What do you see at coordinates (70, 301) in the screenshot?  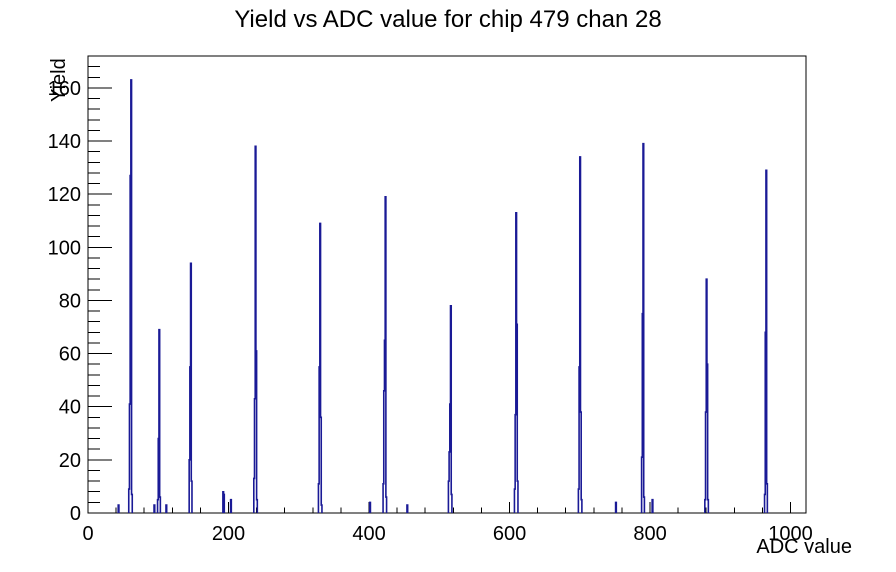 I see `y-tick-label: 80` at bounding box center [70, 301].